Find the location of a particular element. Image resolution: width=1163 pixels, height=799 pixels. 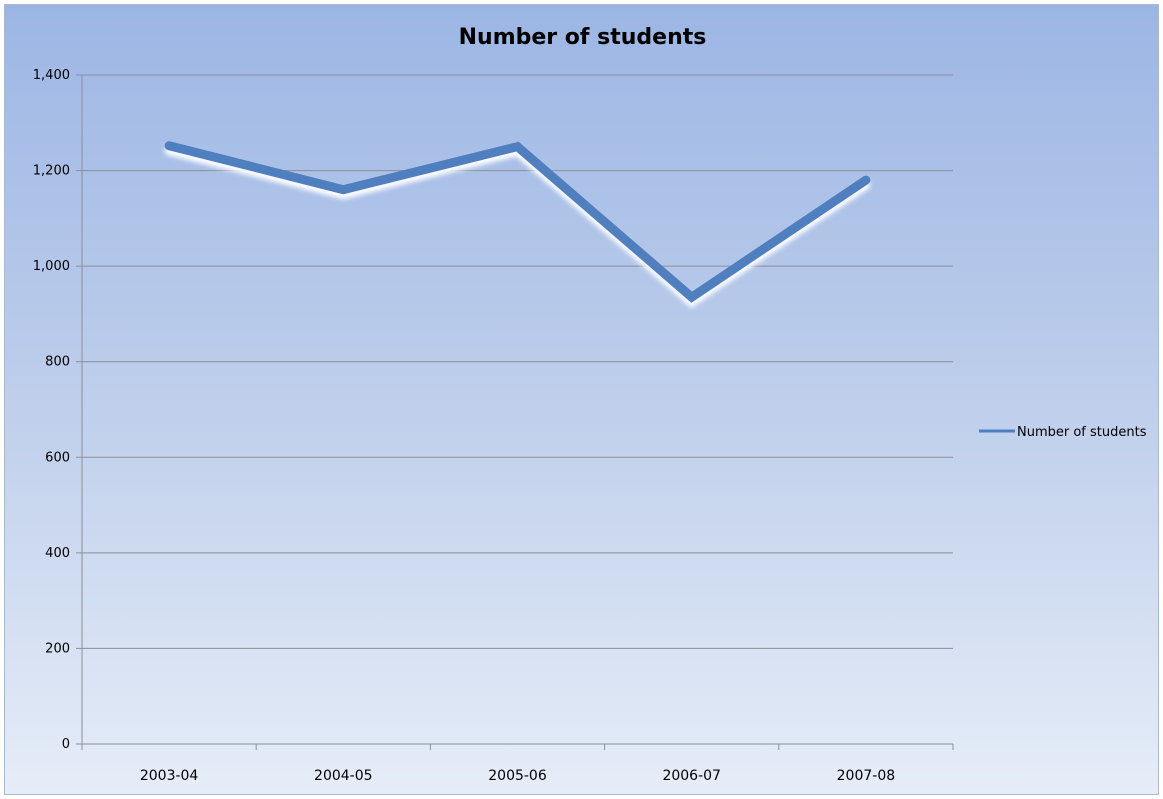

series-line is located at coordinates (517, 222).